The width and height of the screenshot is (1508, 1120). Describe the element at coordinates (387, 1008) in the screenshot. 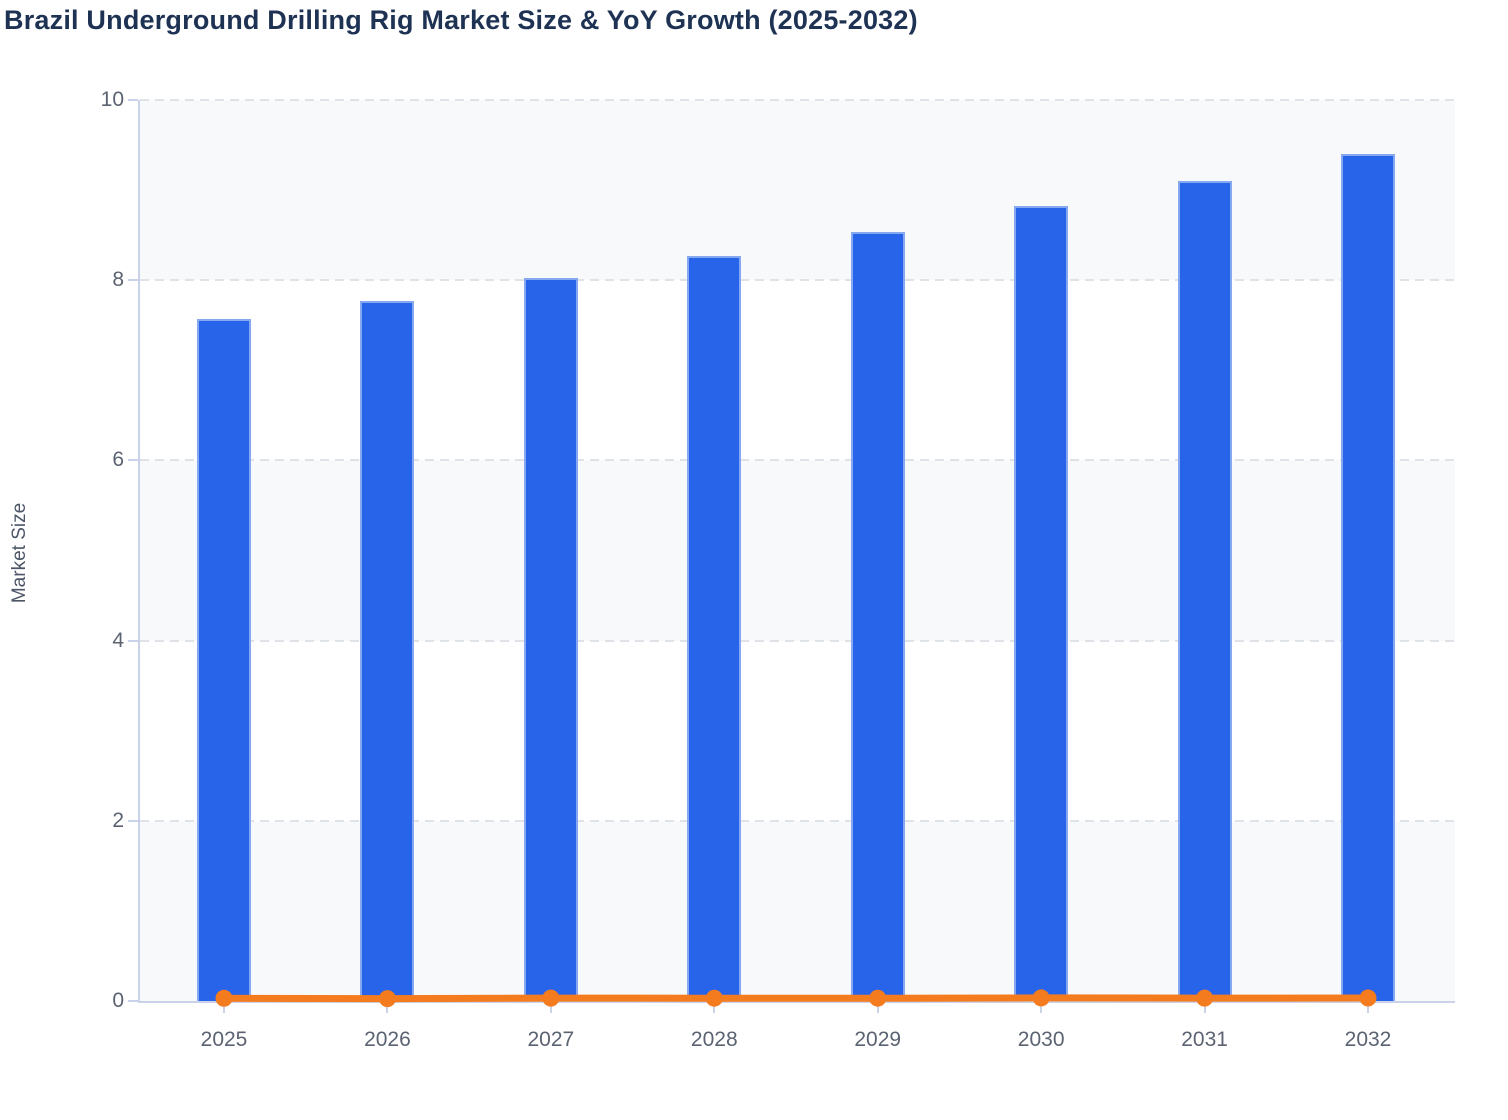

I see `x-tick-2026` at that location.